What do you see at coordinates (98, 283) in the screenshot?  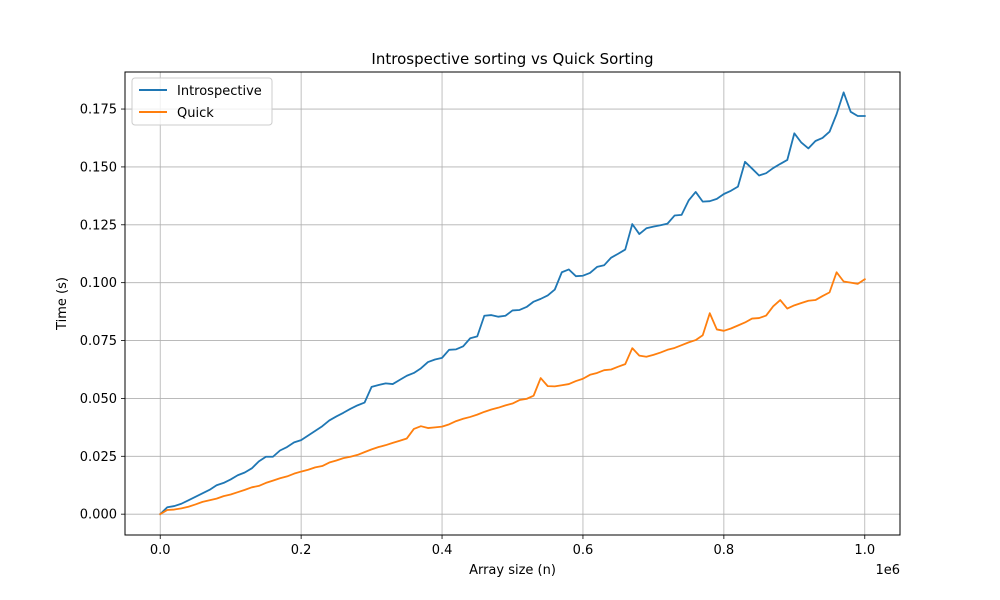 I see `y-tick-label: 0.100` at bounding box center [98, 283].